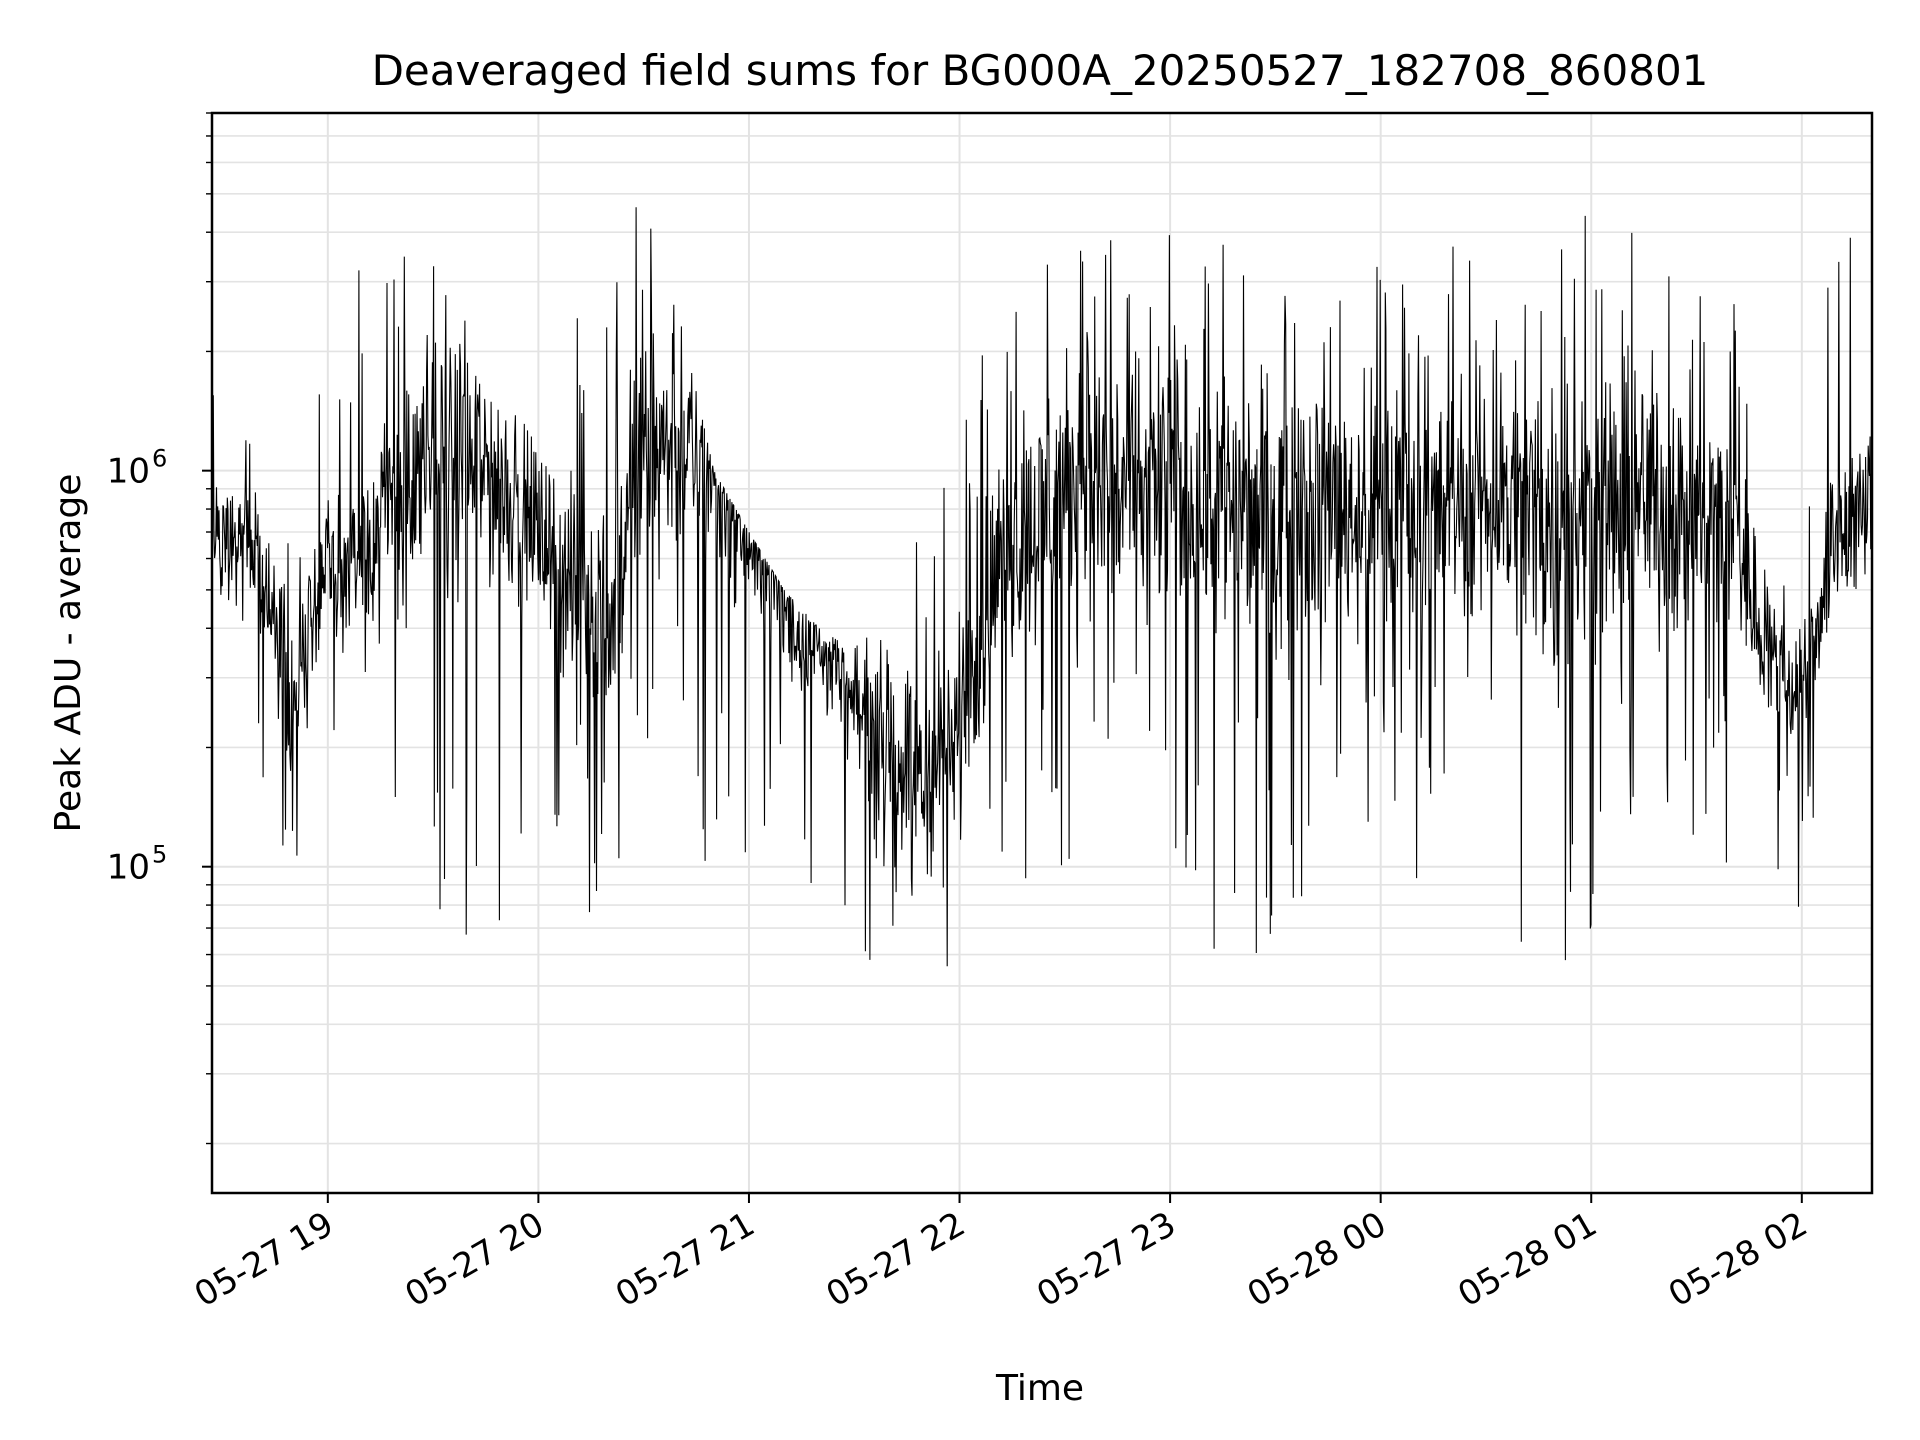  What do you see at coordinates (1039, 1388) in the screenshot?
I see `x-axis-label: Time` at bounding box center [1039, 1388].